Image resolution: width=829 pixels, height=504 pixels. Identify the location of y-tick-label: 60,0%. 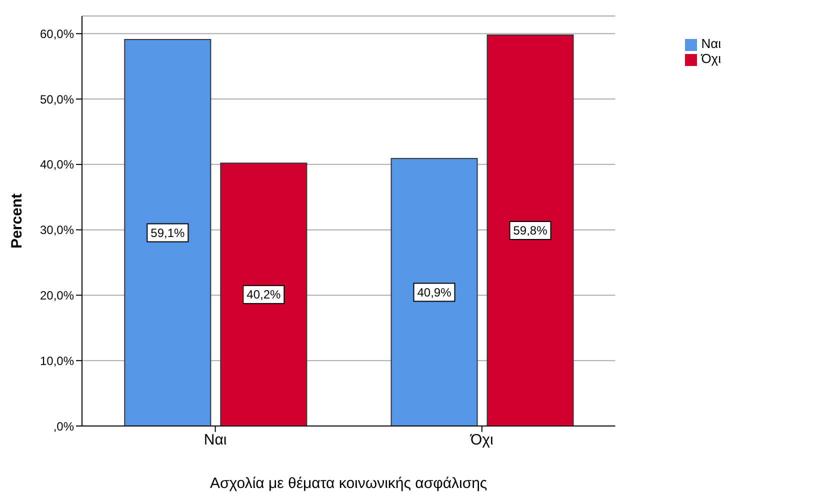
(57, 33).